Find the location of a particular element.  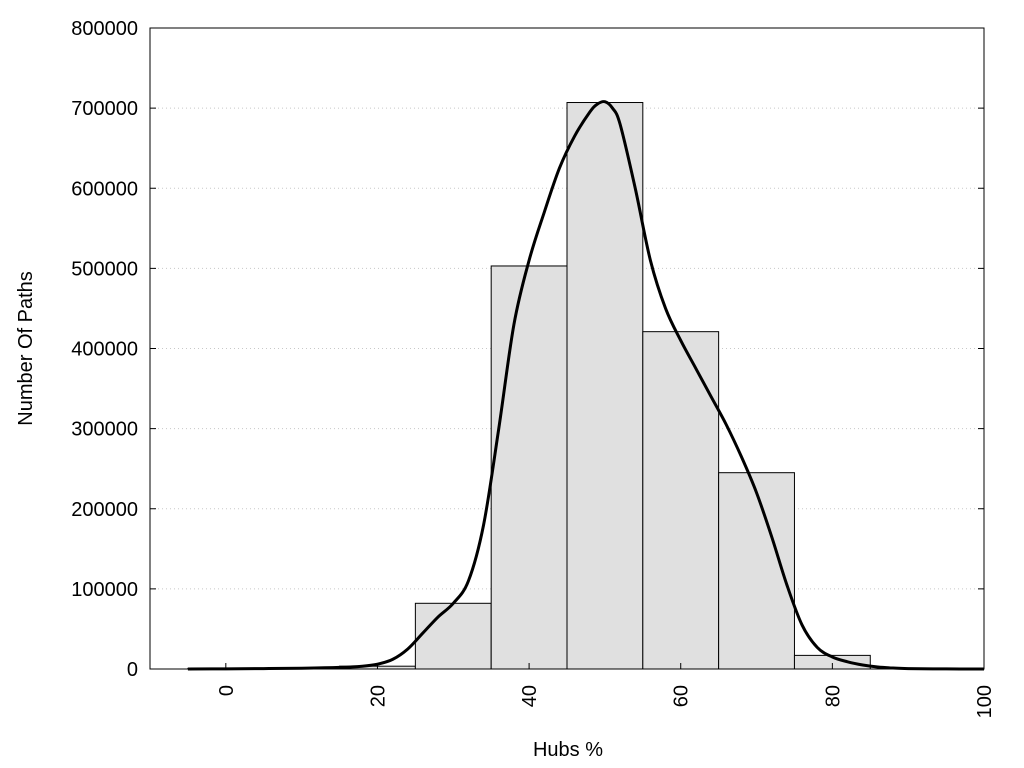

y-tick-label: 800000 is located at coordinates (104, 29).